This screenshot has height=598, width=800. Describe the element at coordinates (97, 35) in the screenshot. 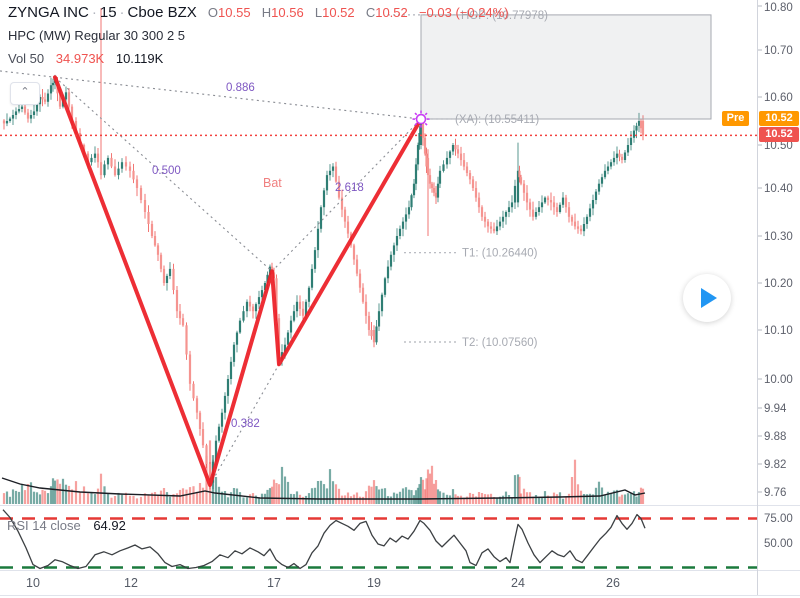

I see `indicator-legend-row: HPC (MW) Regular 30 300 2 5` at that location.